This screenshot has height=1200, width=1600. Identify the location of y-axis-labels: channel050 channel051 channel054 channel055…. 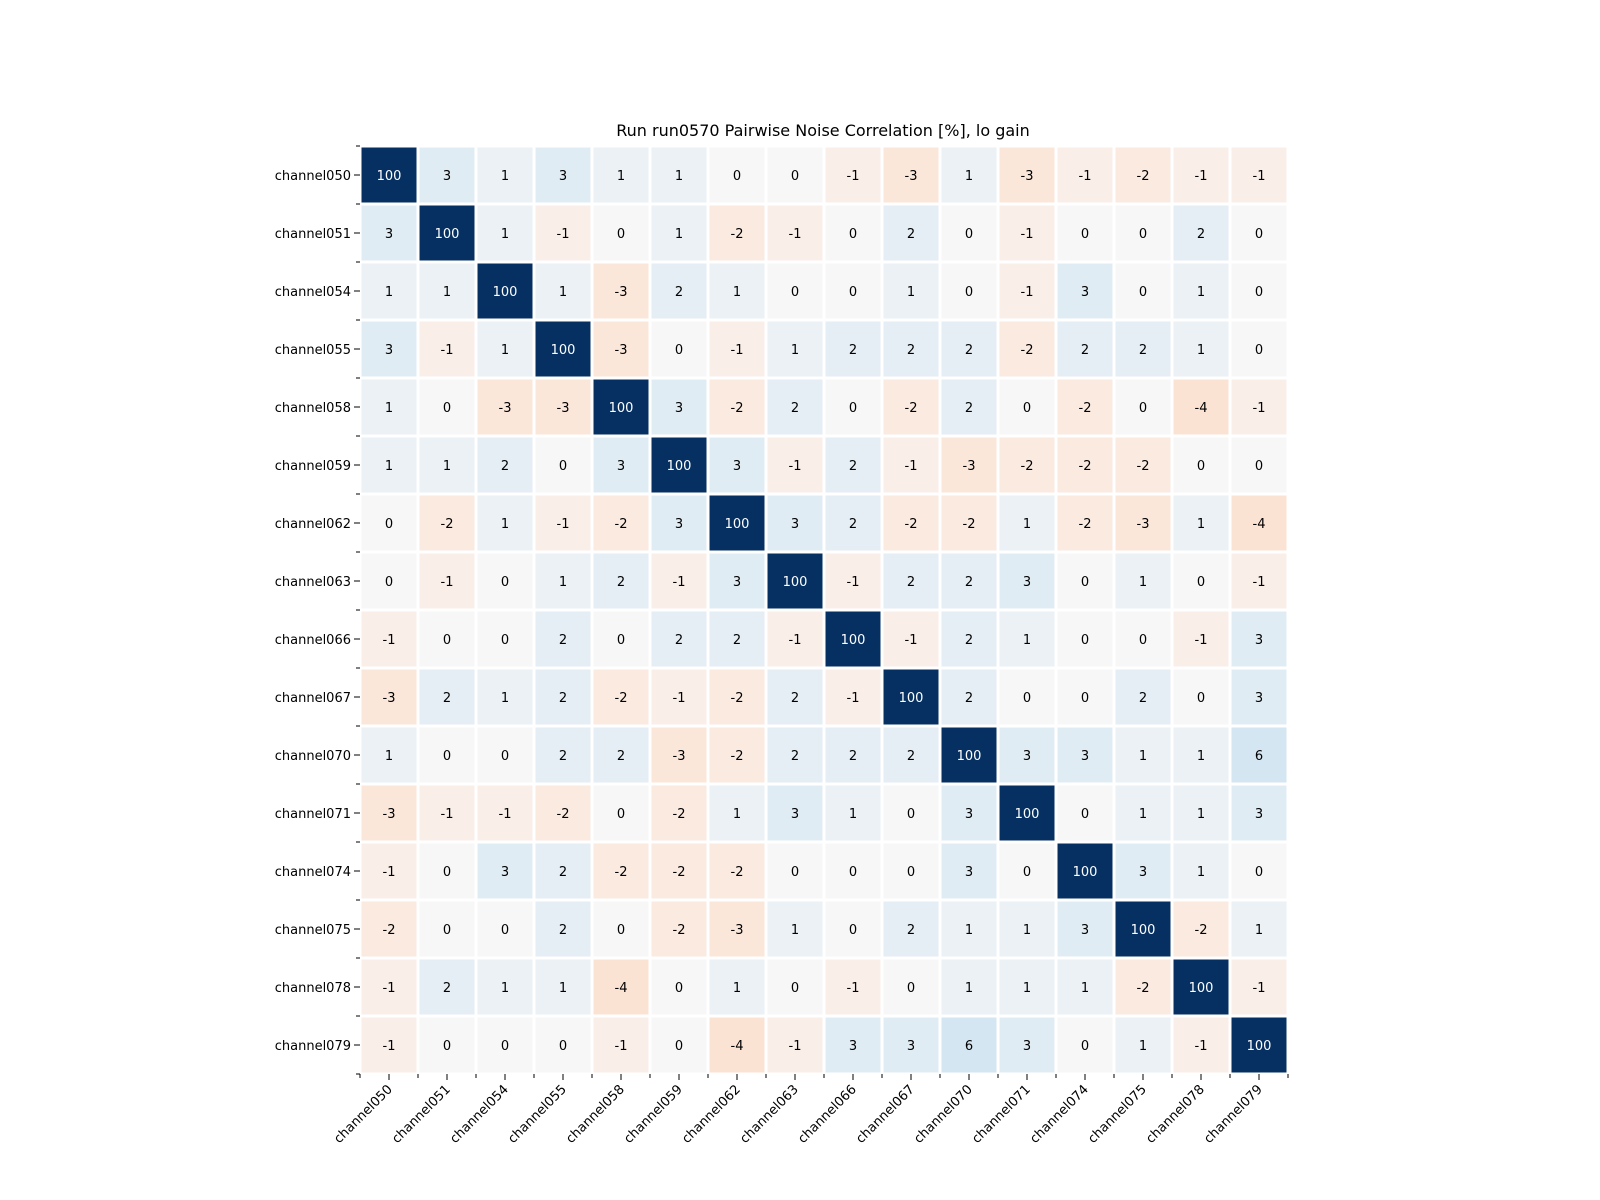
(317, 610).